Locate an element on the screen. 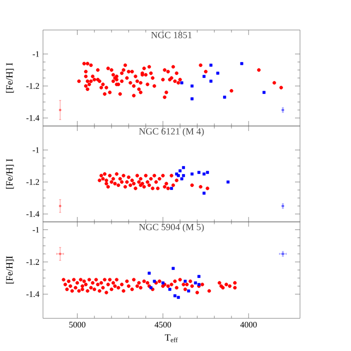 This screenshot has width=351, height=351. y-axis-title: [Fe/H]I is located at coordinates (10, 270).